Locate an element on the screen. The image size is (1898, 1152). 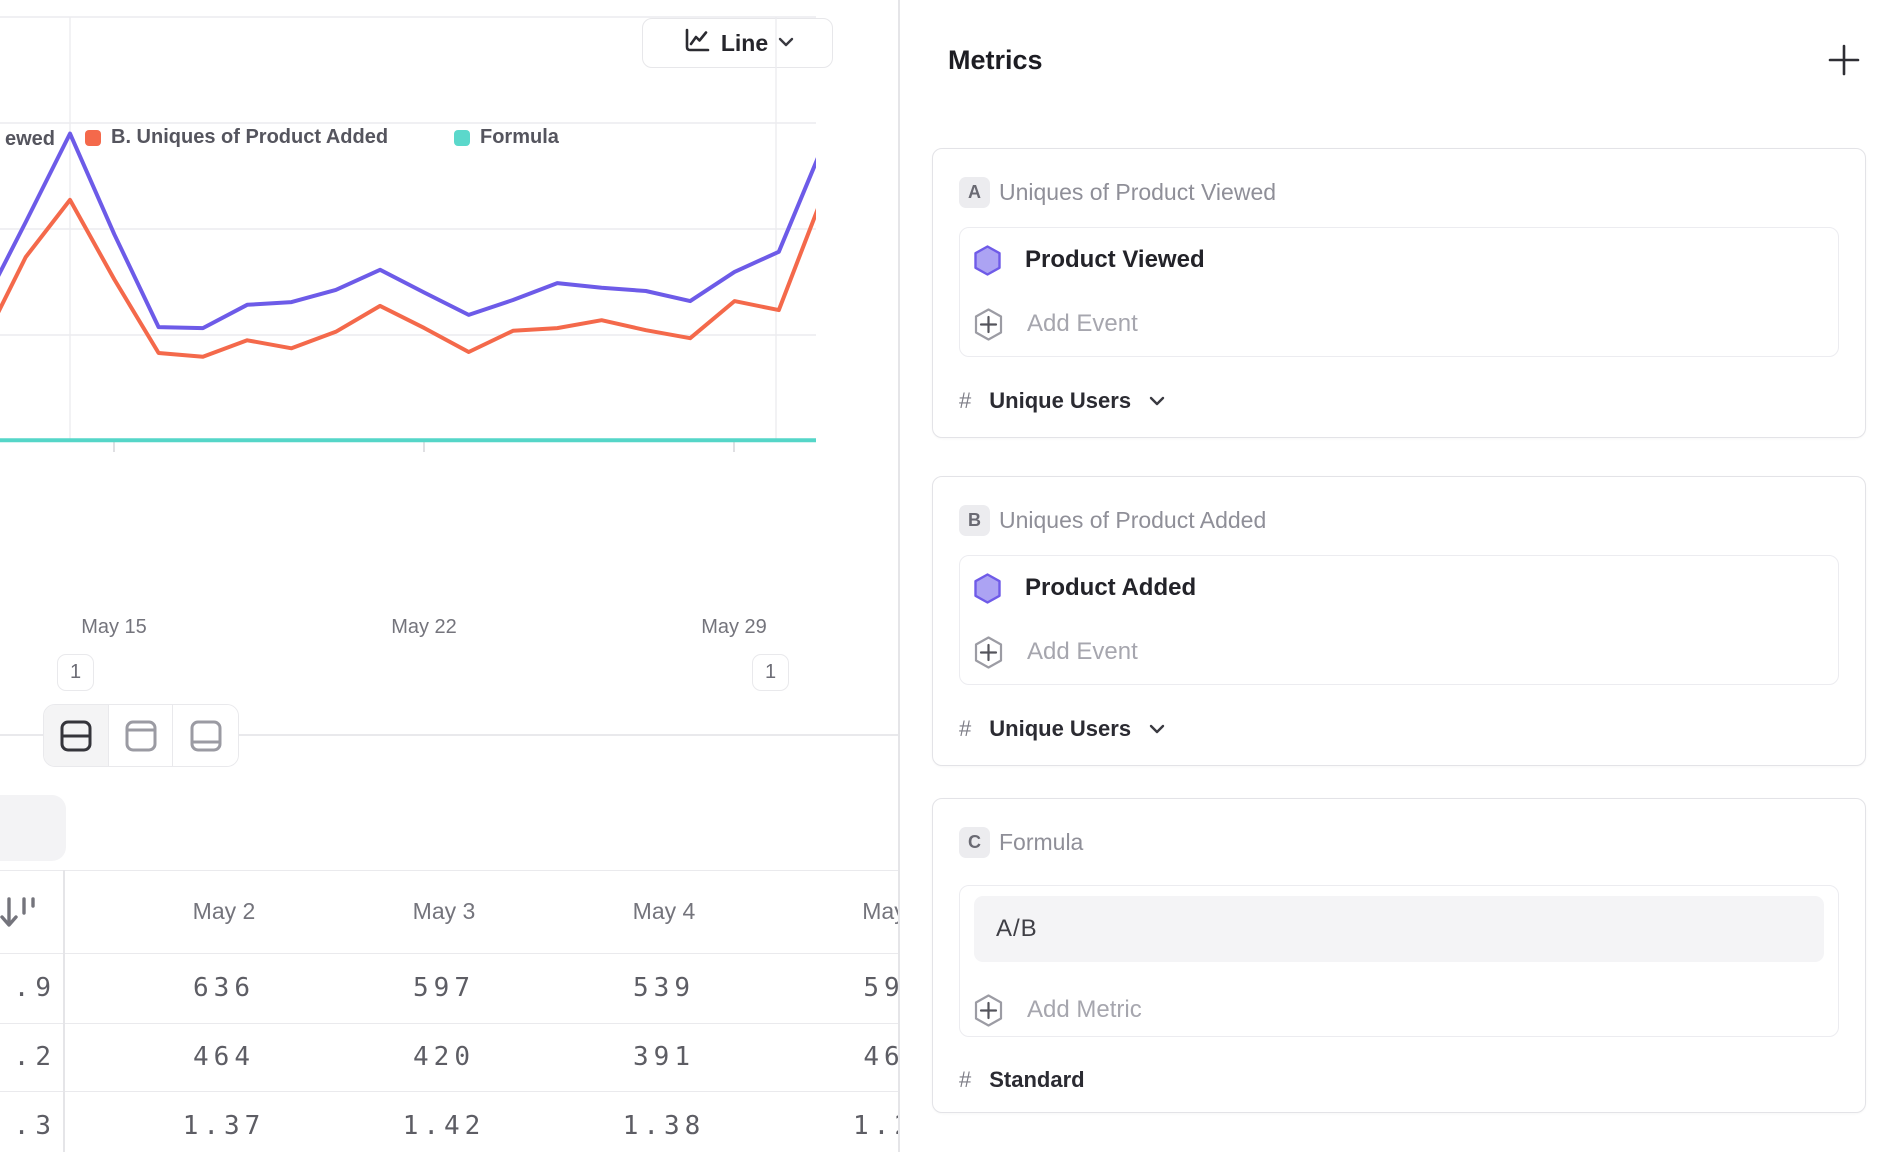
legend-item-a-truncated: ewed is located at coordinates (29, 139).